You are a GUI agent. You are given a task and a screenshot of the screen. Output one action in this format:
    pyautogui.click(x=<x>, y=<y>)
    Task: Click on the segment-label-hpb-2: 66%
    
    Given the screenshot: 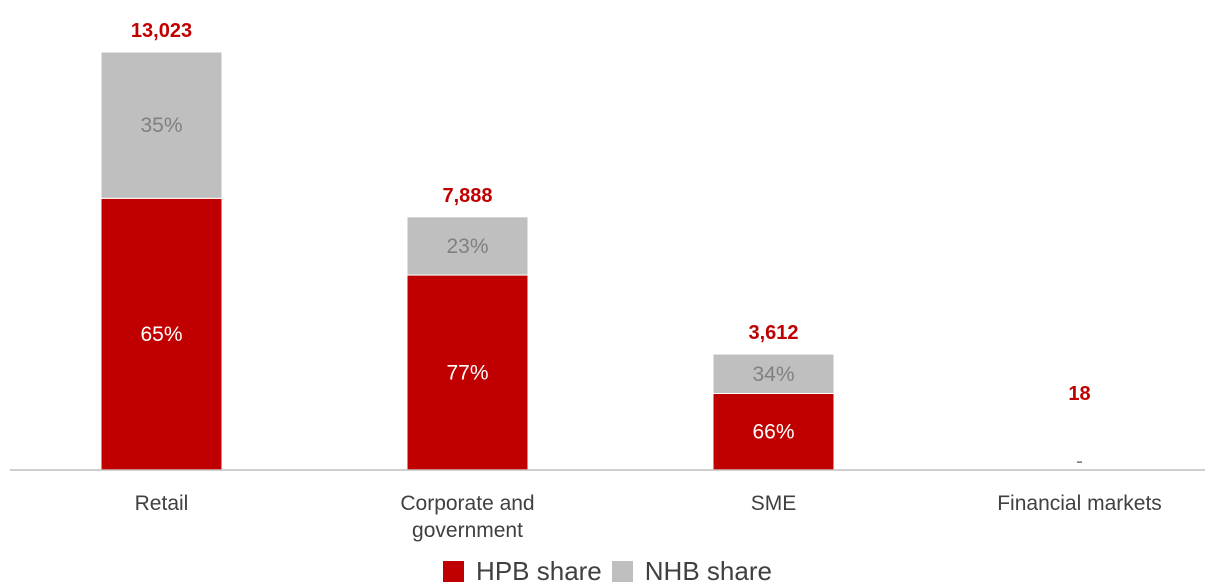 What is the action you would take?
    pyautogui.click(x=773, y=432)
    